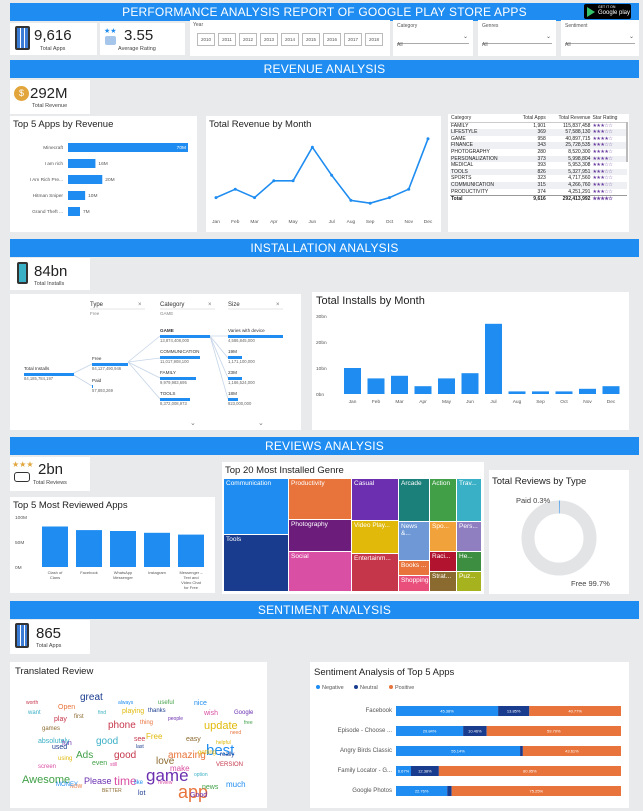 The height and width of the screenshot is (811, 643). Describe the element at coordinates (538, 178) in the screenshot. I see `table-row: SPORTS 323 4,717,560 ★★★☆☆` at that location.